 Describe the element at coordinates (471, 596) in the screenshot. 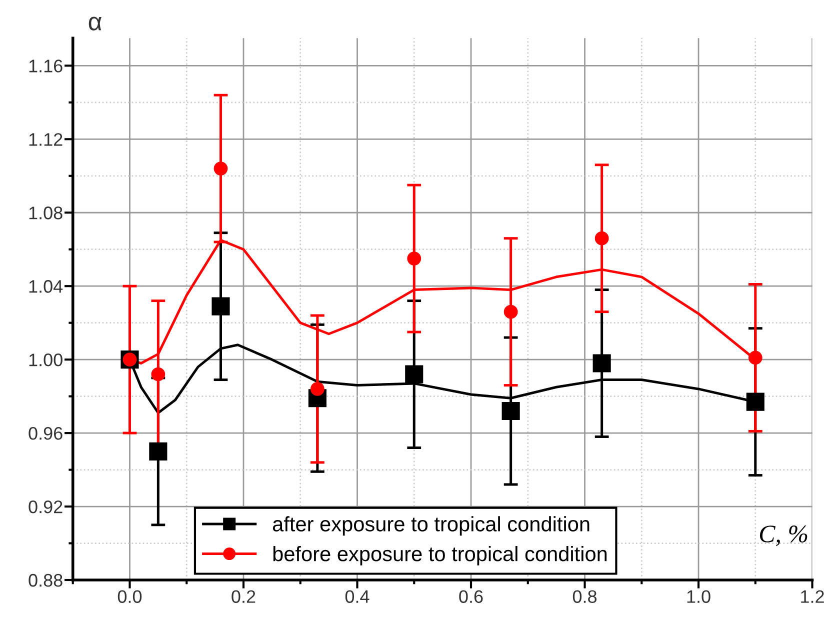

I see `x-tick-label: 0.6` at that location.